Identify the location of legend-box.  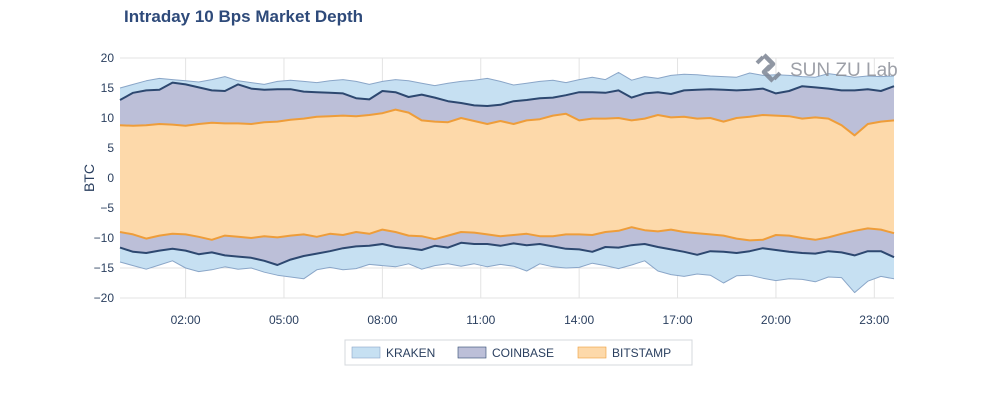
(518, 352).